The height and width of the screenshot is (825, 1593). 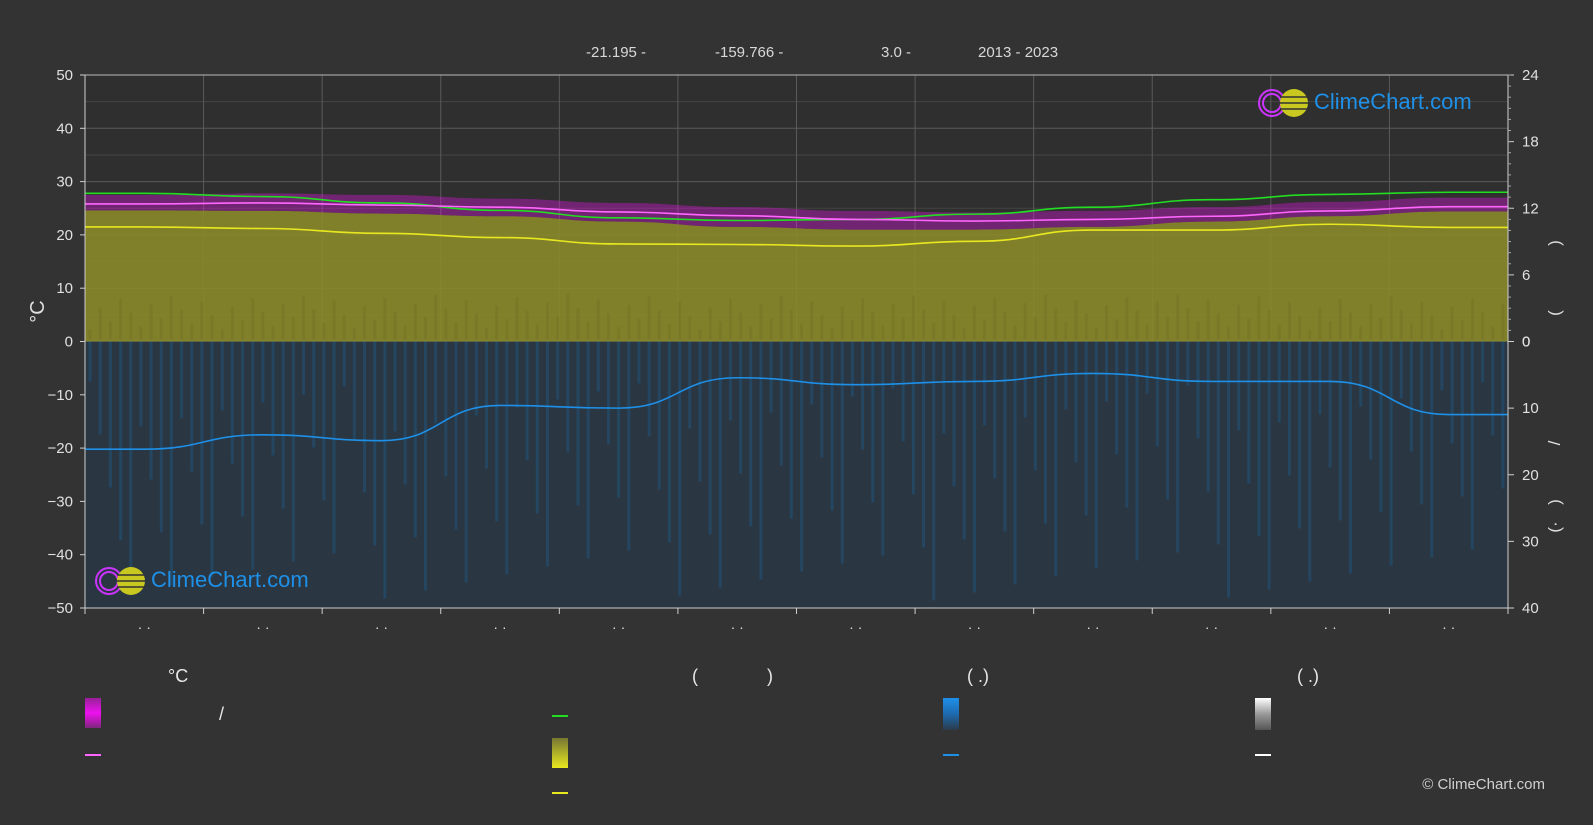 I want to click on legend-rain-line, so click(x=951, y=755).